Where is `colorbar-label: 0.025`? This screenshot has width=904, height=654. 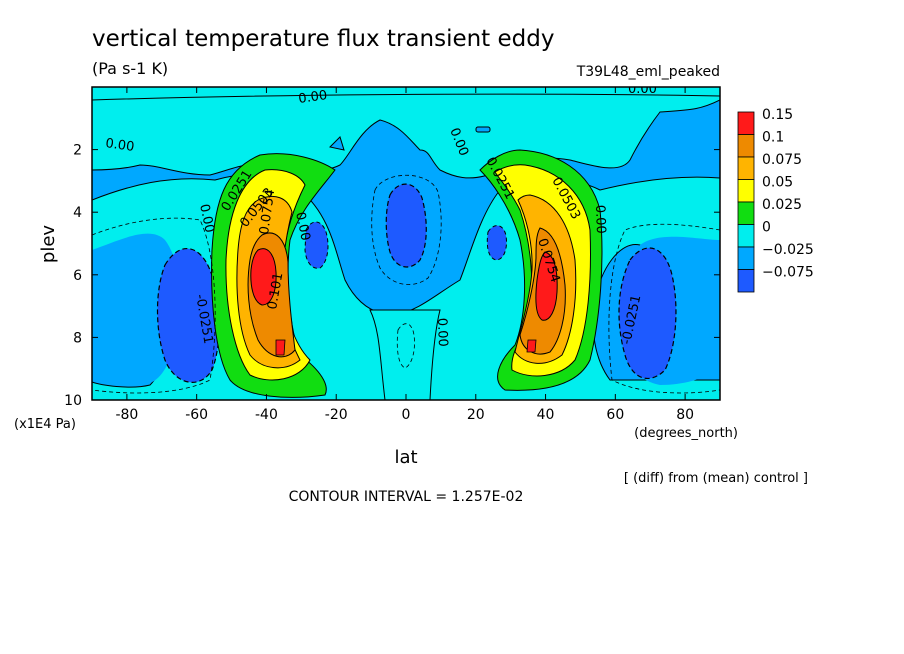
colorbar-label: 0.025 is located at coordinates (782, 205).